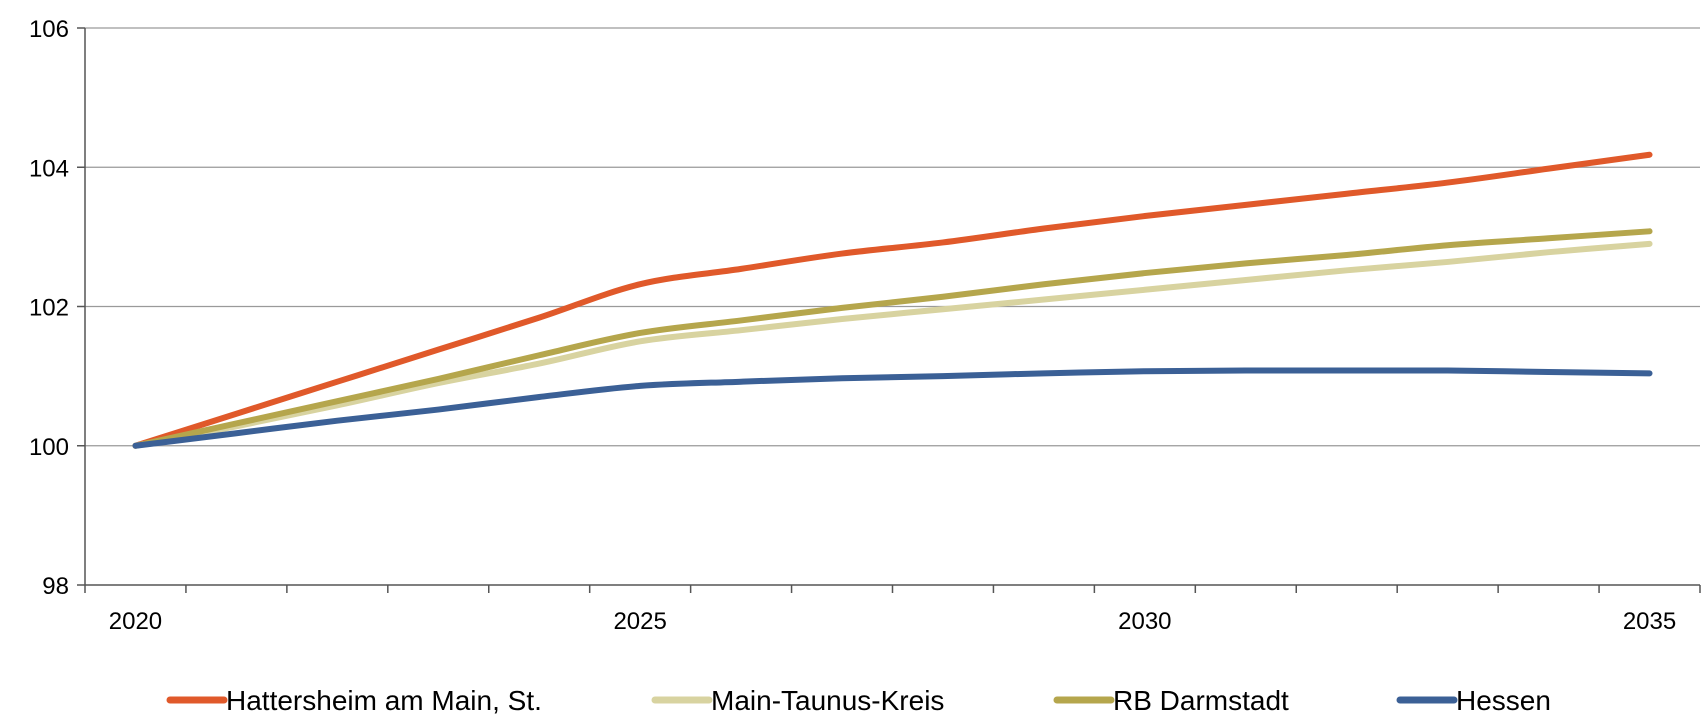 This screenshot has width=1705, height=718. Describe the element at coordinates (827, 700) in the screenshot. I see `legend-label: Main-Taunus-Kreis` at that location.